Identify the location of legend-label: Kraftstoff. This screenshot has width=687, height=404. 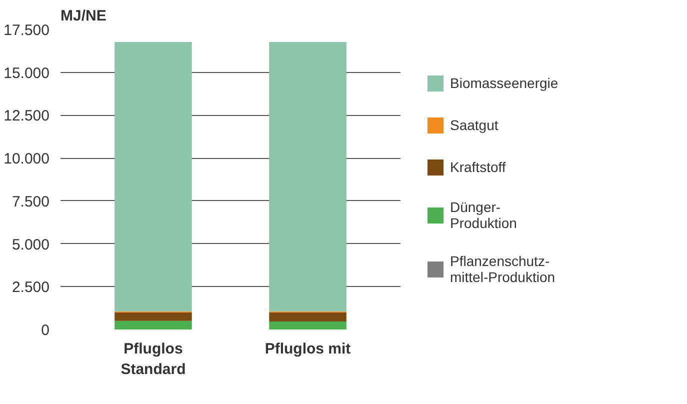
(478, 167).